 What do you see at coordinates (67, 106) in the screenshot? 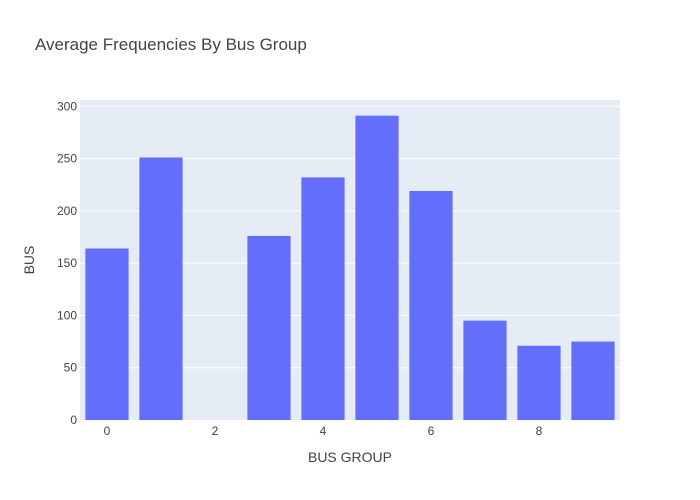
I see `y-tick-label: 300` at bounding box center [67, 106].